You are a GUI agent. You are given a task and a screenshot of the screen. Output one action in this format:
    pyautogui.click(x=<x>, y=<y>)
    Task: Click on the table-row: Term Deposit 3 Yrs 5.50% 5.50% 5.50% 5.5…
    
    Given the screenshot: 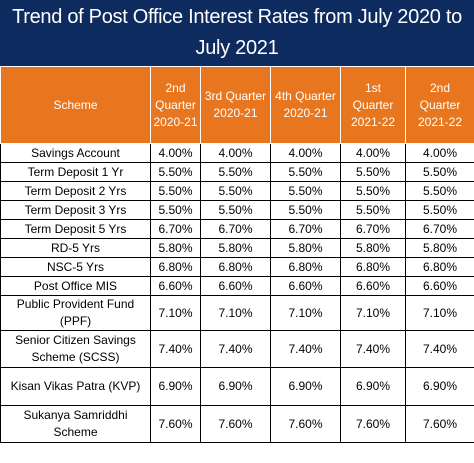 What is the action you would take?
    pyautogui.click(x=237, y=210)
    